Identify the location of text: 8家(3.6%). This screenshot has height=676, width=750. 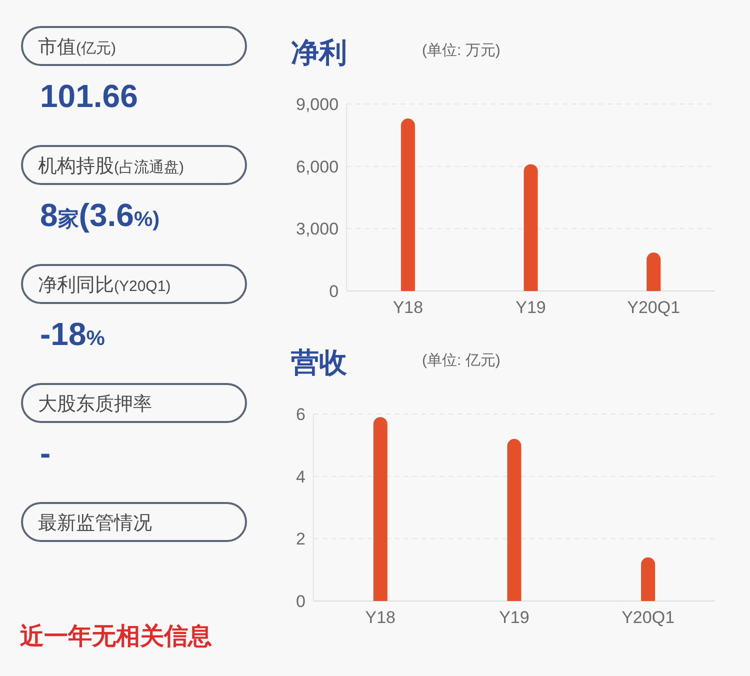
(100, 215).